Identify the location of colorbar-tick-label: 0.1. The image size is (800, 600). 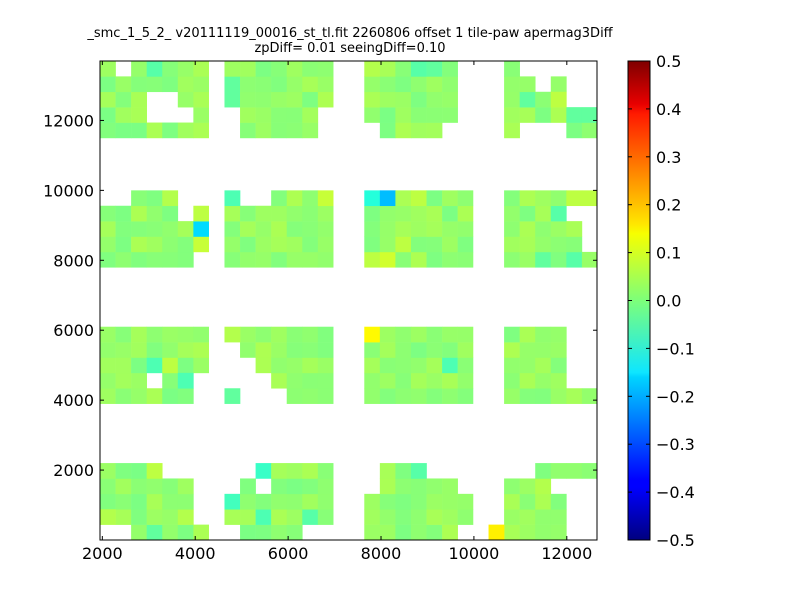
(668, 253).